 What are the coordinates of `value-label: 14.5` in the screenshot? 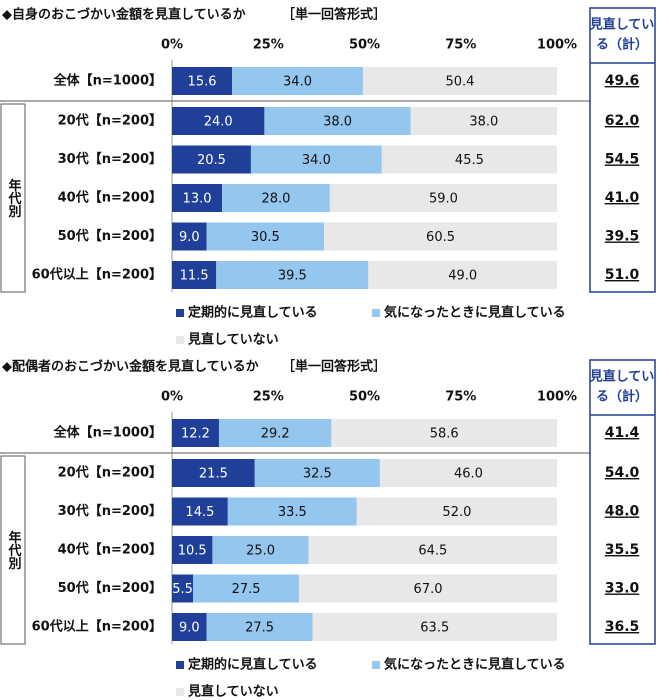 It's located at (199, 512).